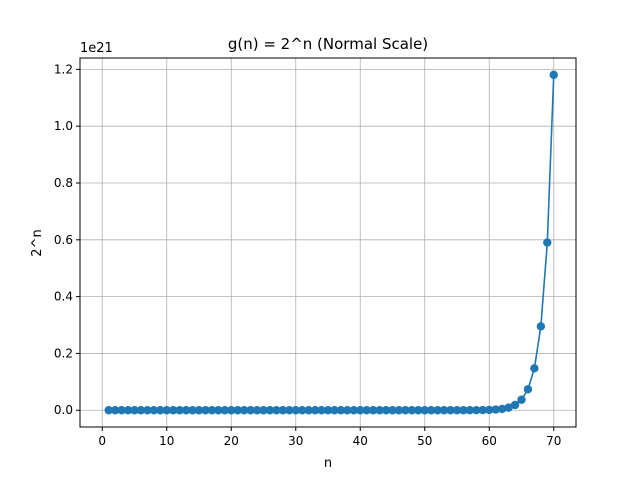  What do you see at coordinates (96, 48) in the screenshot?
I see `y-offset-label: 1e21` at bounding box center [96, 48].